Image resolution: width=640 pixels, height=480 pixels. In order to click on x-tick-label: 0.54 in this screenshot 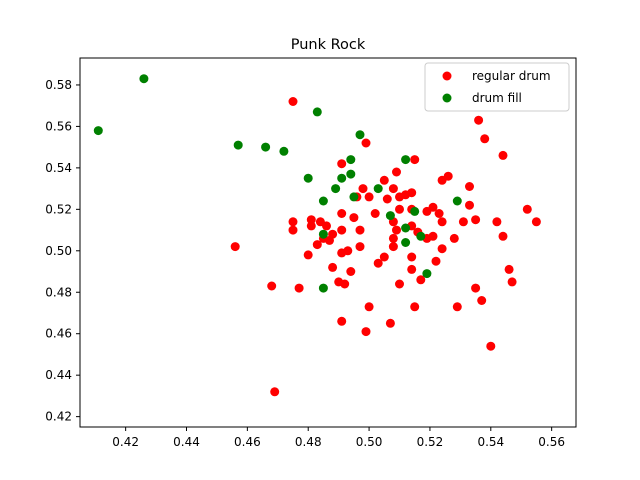, I will do `click(490, 442)`.